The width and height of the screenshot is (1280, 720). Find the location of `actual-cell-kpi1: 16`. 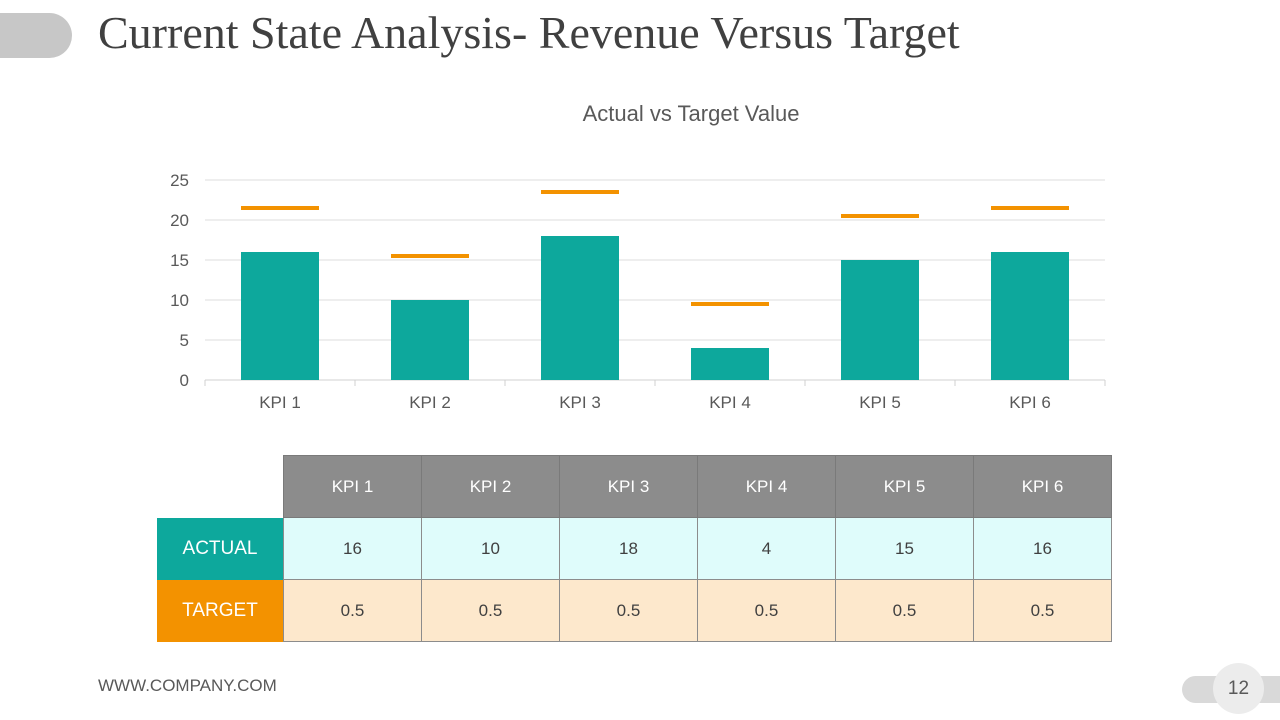

actual-cell-kpi1: 16 is located at coordinates (352, 548).